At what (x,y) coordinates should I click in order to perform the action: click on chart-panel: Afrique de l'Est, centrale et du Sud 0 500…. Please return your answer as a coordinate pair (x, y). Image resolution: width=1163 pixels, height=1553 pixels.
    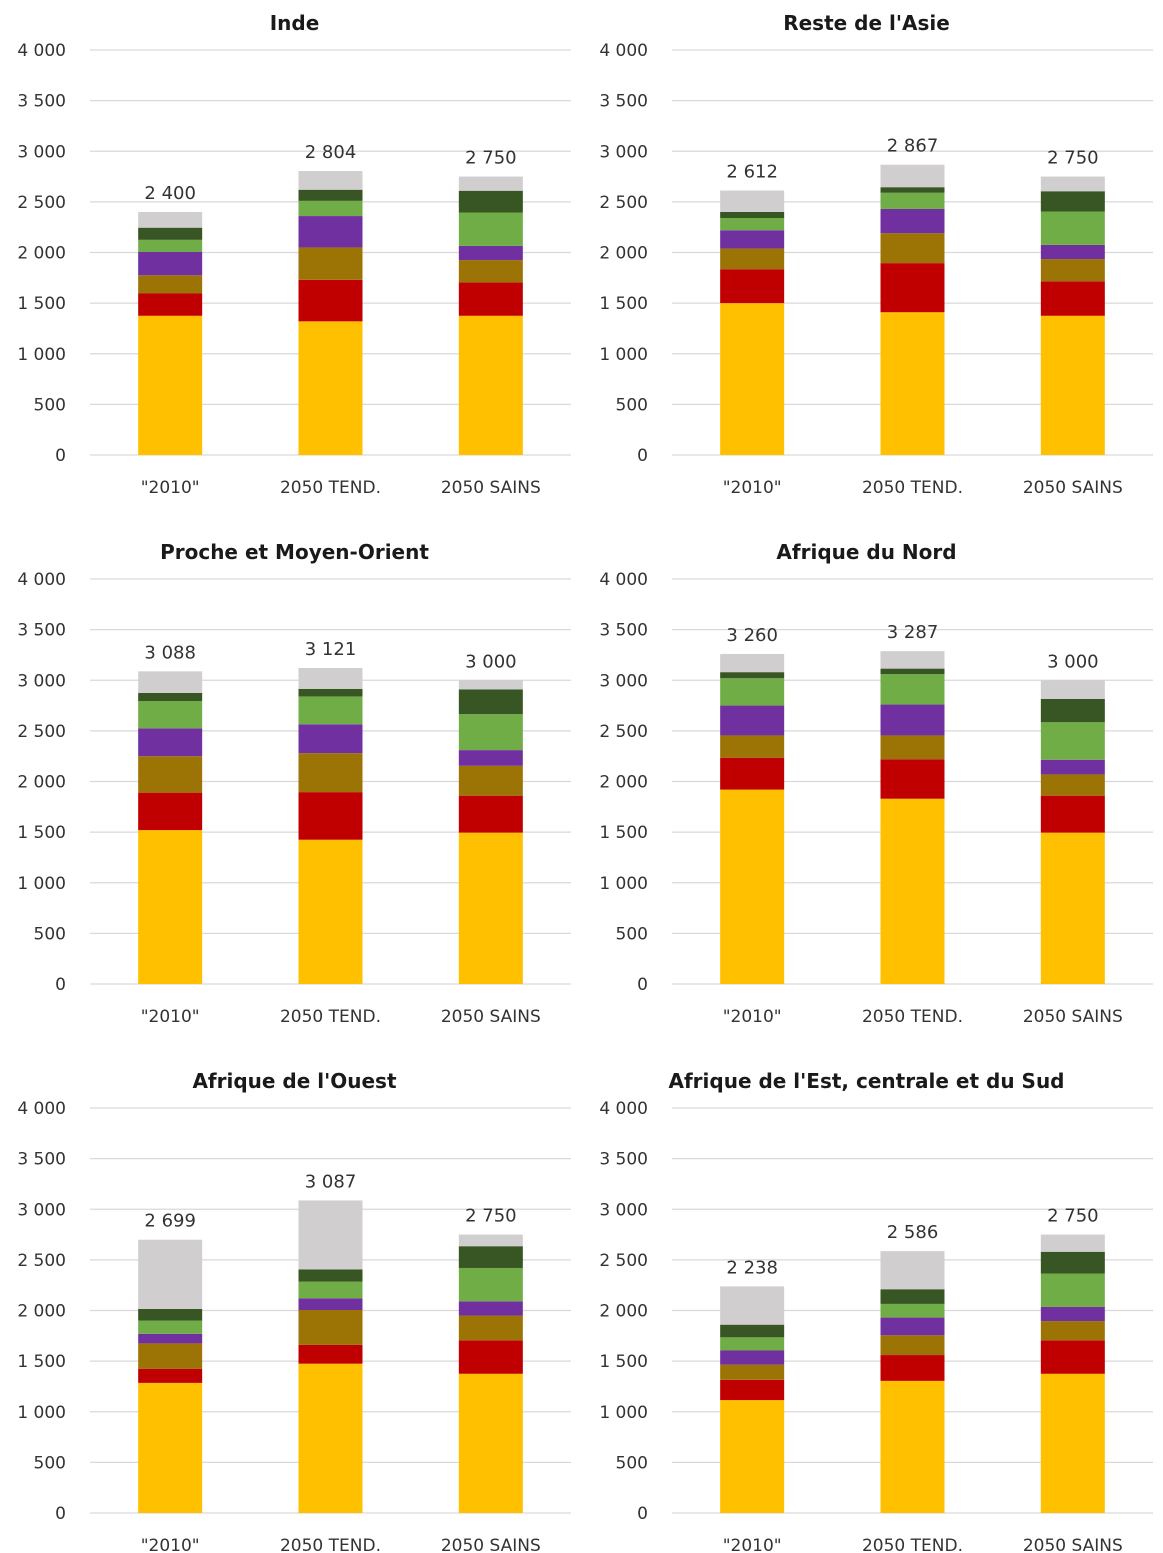
    Looking at the image, I should click on (876, 1311).